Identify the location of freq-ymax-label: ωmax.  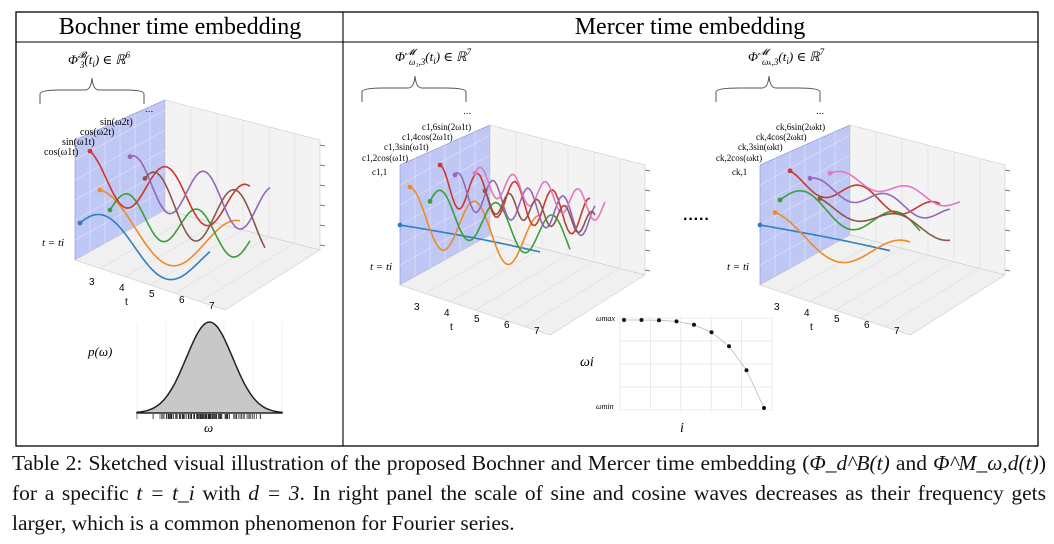
(605, 318).